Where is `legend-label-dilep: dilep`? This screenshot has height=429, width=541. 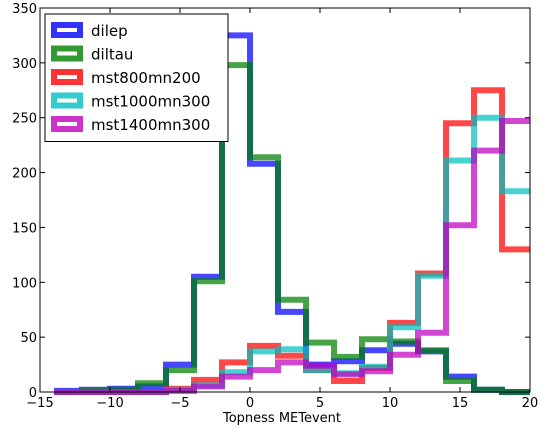 legend-label-dilep: dilep is located at coordinates (109, 31).